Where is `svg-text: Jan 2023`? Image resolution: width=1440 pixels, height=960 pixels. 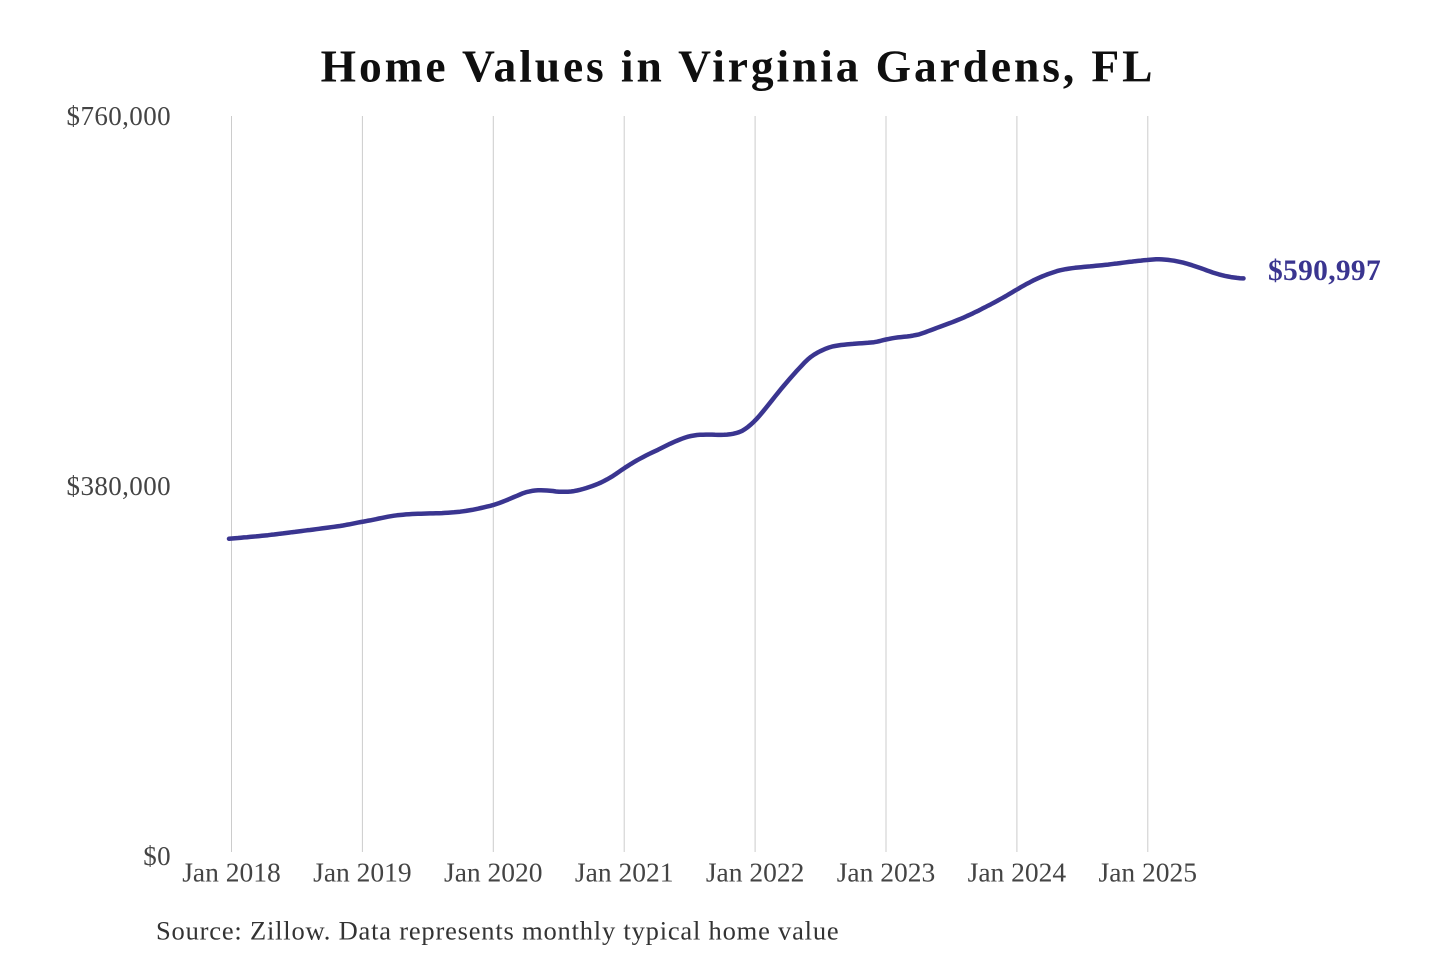 svg-text: Jan 2023 is located at coordinates (886, 871).